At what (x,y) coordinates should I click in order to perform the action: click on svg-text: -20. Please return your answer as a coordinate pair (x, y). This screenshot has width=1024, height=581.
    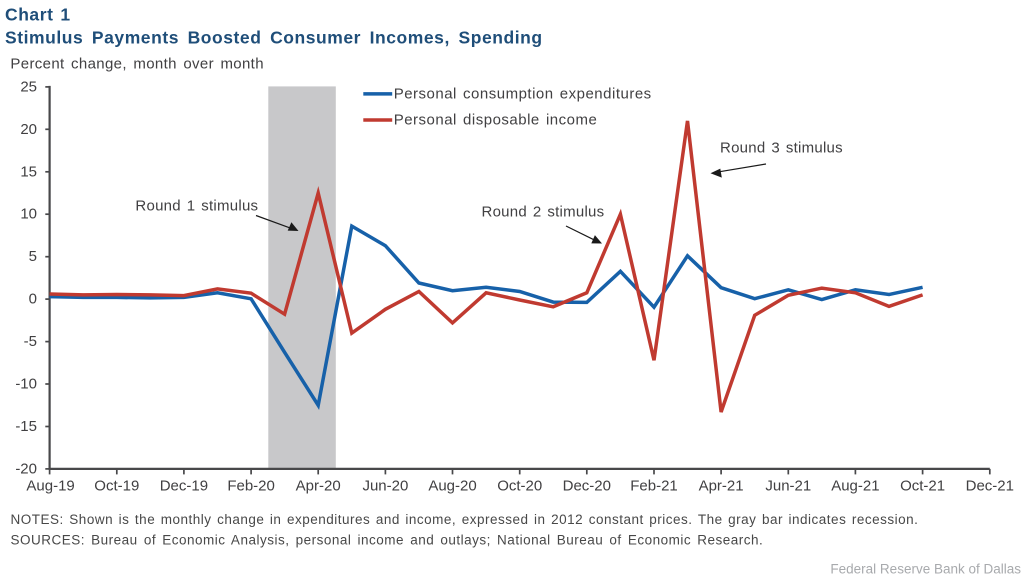
    Looking at the image, I should click on (26, 468).